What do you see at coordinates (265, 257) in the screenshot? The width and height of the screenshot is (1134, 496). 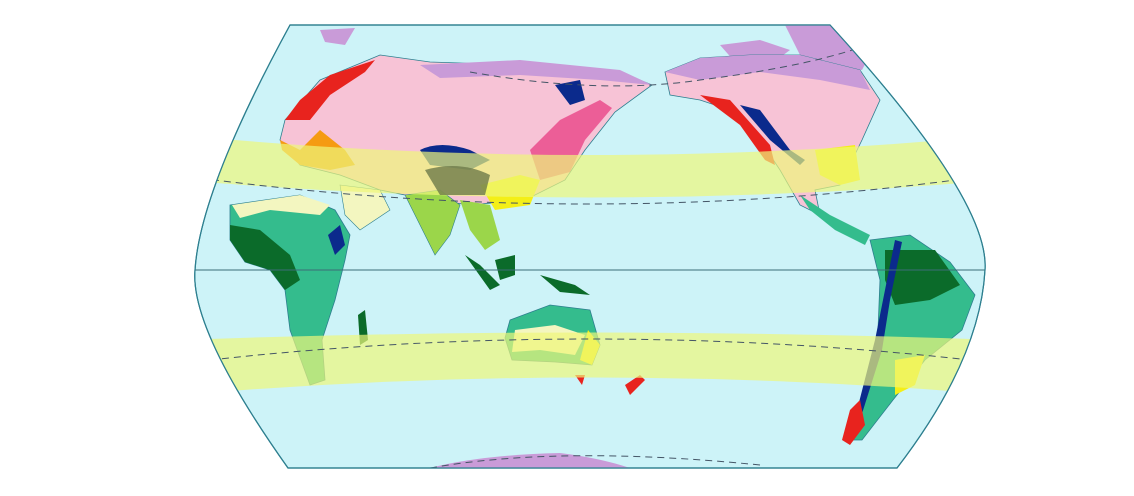 I see `africa-rainforest` at bounding box center [265, 257].